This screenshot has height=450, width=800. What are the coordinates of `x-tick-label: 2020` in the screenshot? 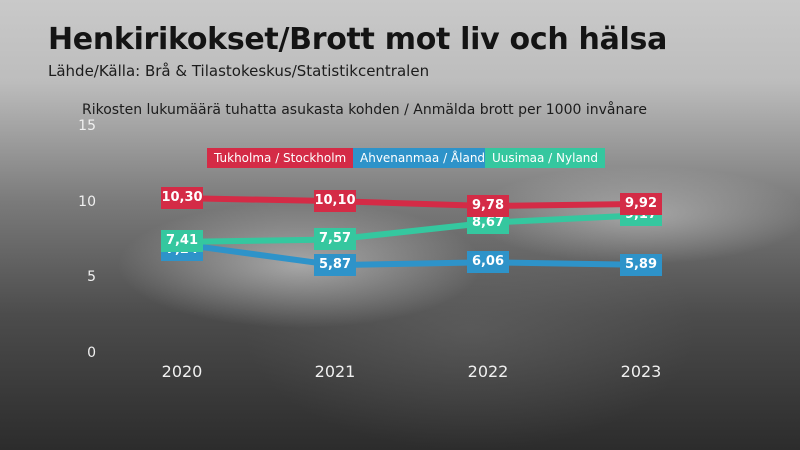 It's located at (182, 371).